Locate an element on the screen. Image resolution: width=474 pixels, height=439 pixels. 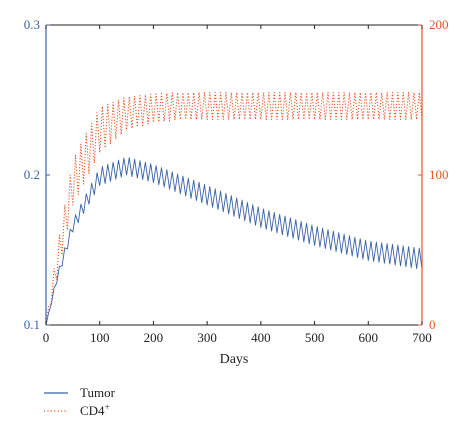
x-tick-label: 200 is located at coordinates (154, 337).